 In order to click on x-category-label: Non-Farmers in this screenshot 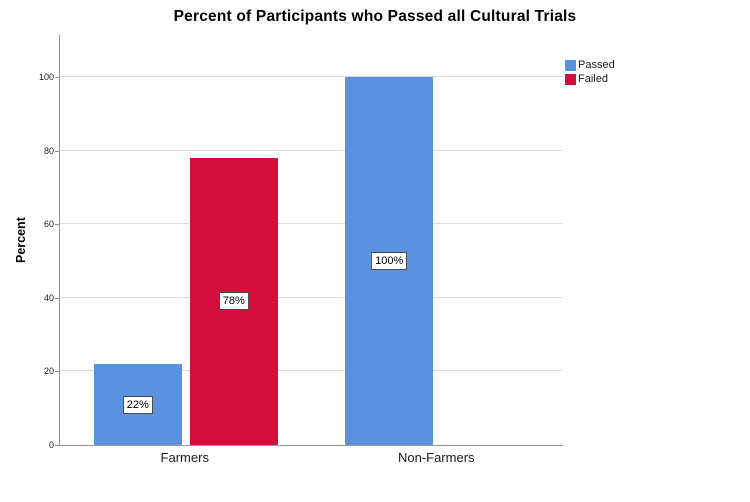, I will do `click(436, 457)`.